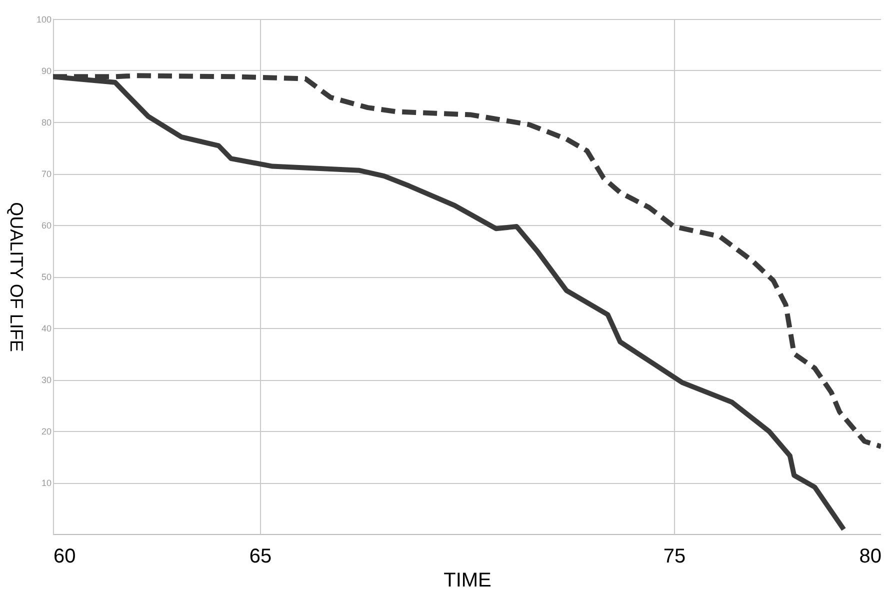  What do you see at coordinates (674, 557) in the screenshot?
I see `x-tick-label: 75` at bounding box center [674, 557].